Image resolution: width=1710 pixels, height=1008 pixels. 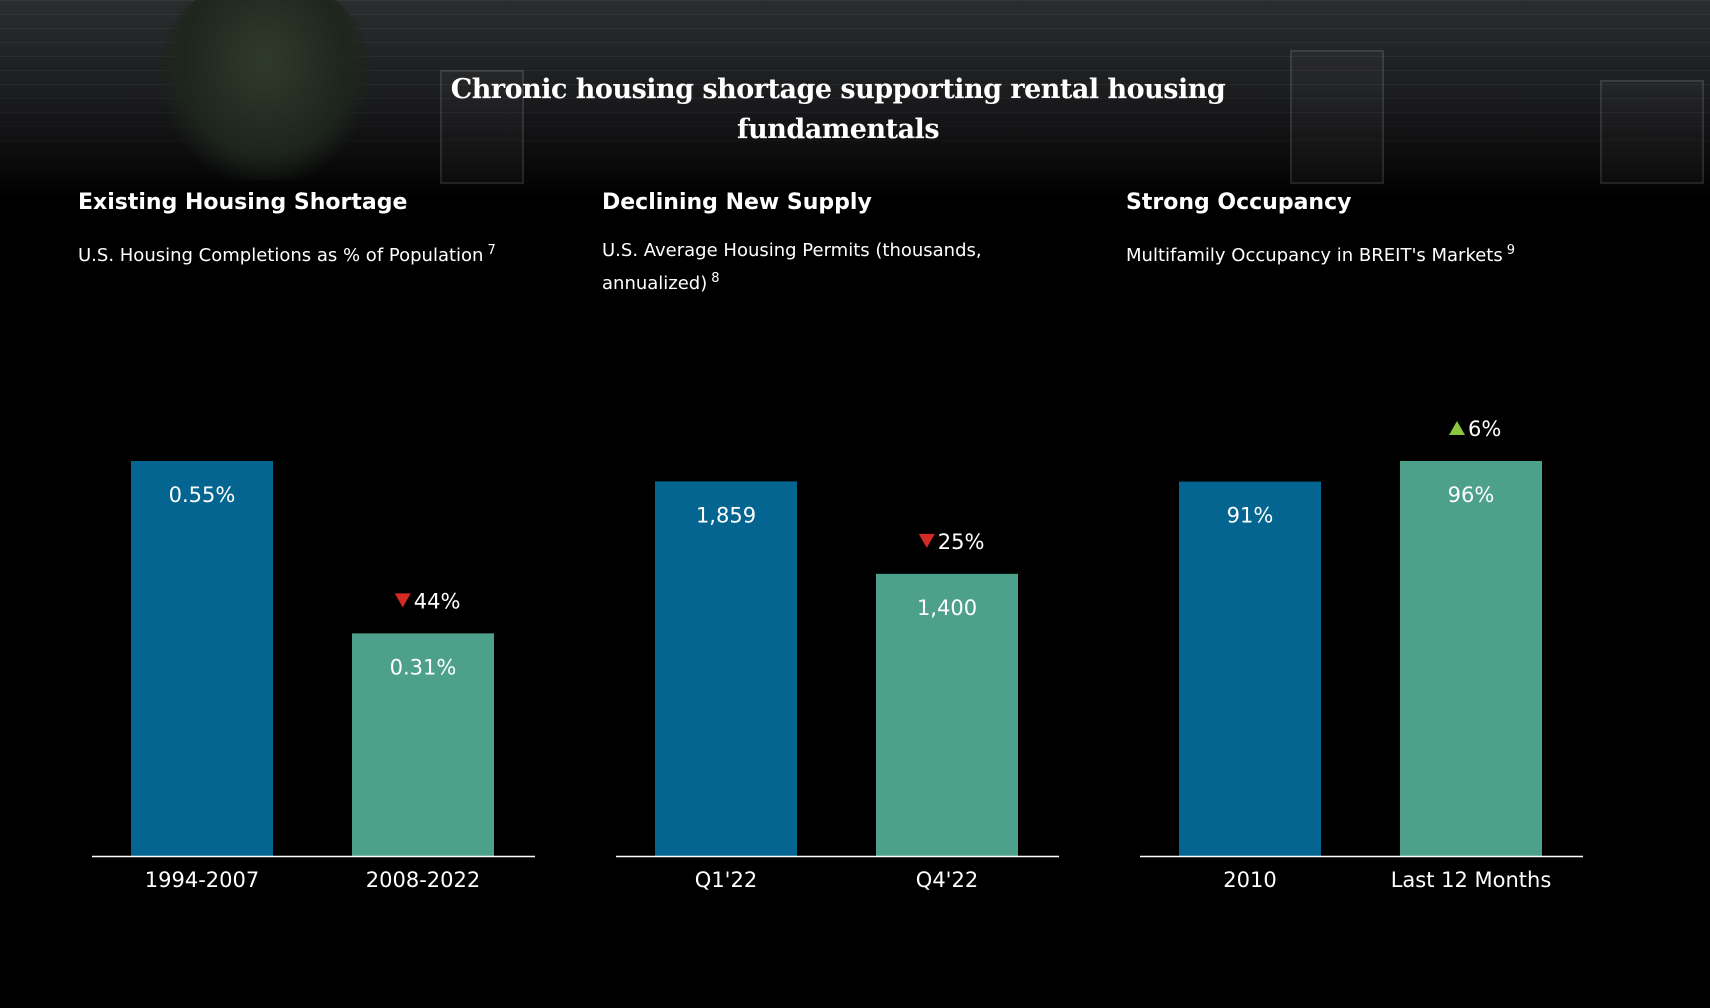 What do you see at coordinates (423, 880) in the screenshot?
I see `x-tick-label: 2008-2022` at bounding box center [423, 880].